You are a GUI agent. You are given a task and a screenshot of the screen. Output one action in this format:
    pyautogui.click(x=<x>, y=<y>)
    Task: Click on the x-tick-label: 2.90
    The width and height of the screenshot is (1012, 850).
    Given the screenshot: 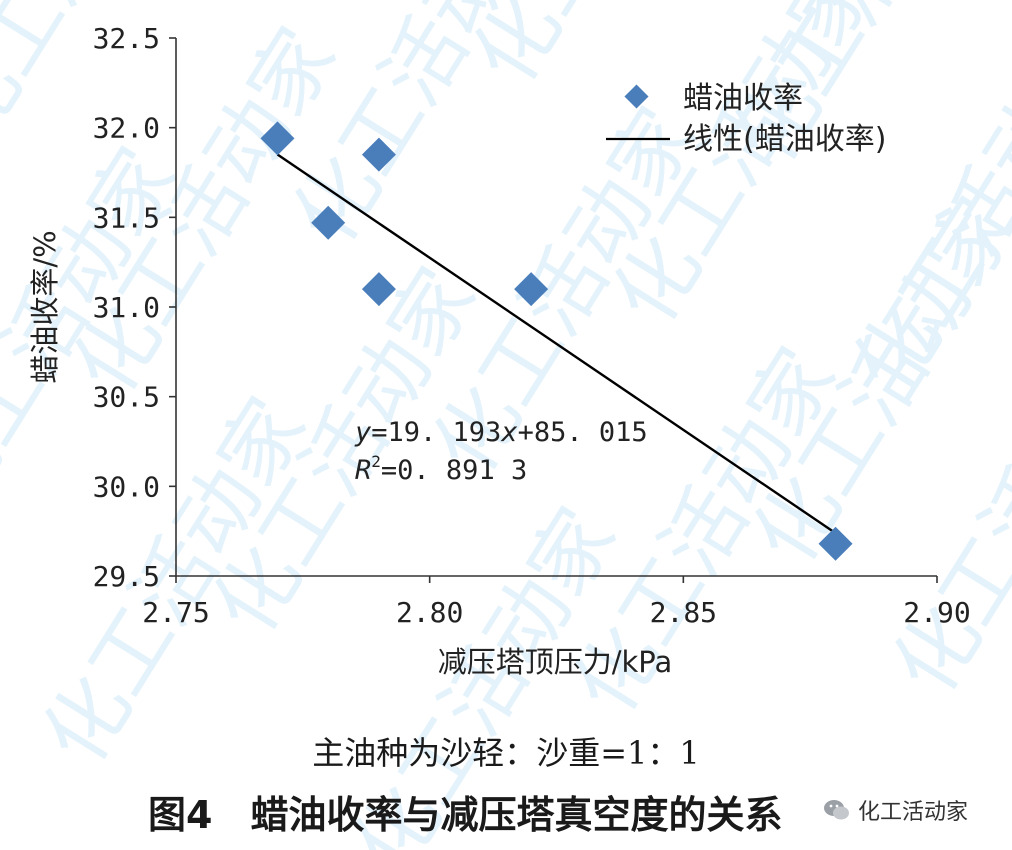 What is the action you would take?
    pyautogui.click(x=936, y=612)
    